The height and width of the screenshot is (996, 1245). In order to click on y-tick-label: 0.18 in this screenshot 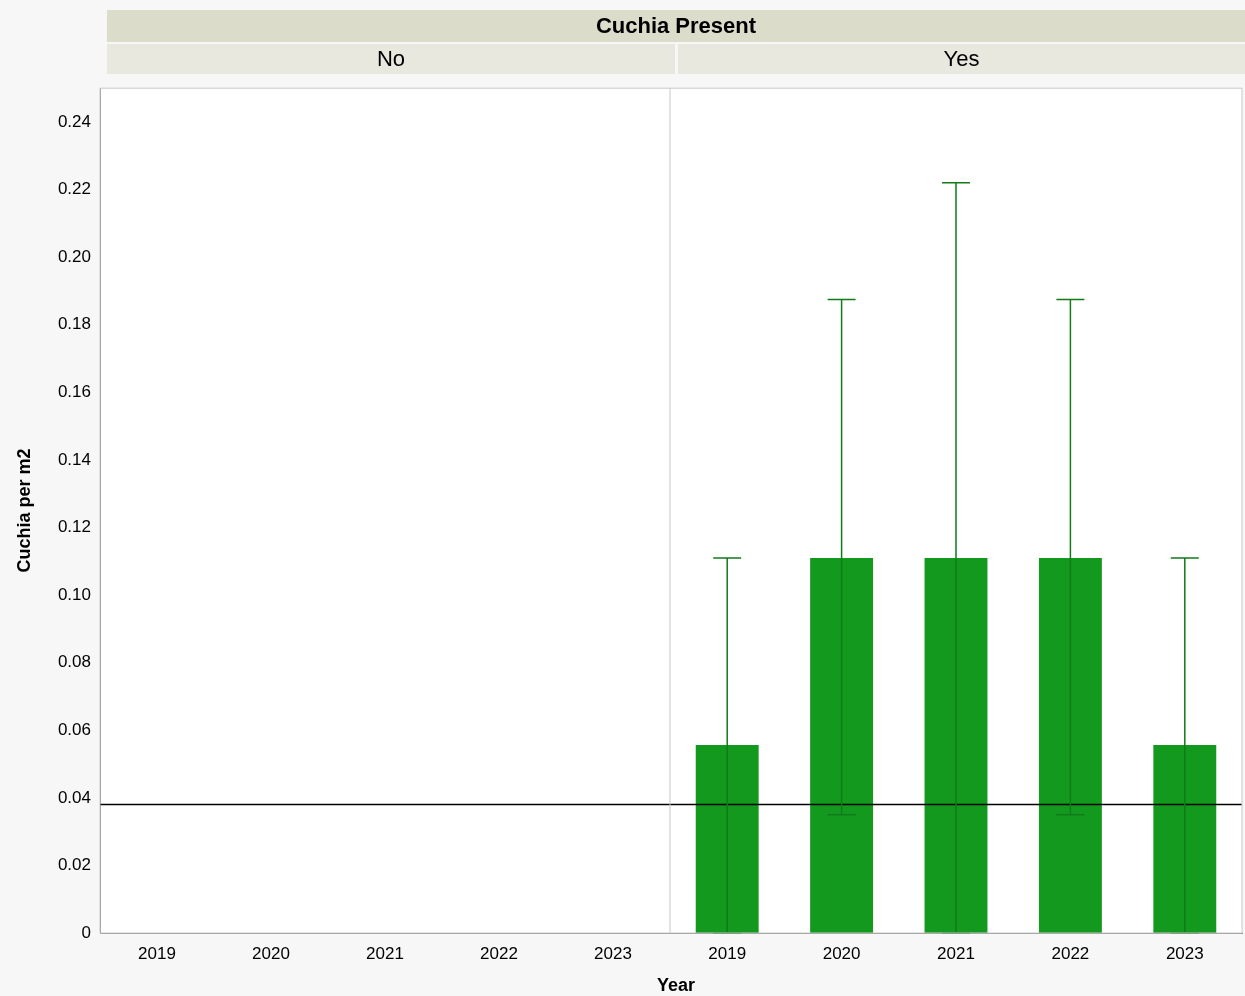, I will do `click(74, 324)`.